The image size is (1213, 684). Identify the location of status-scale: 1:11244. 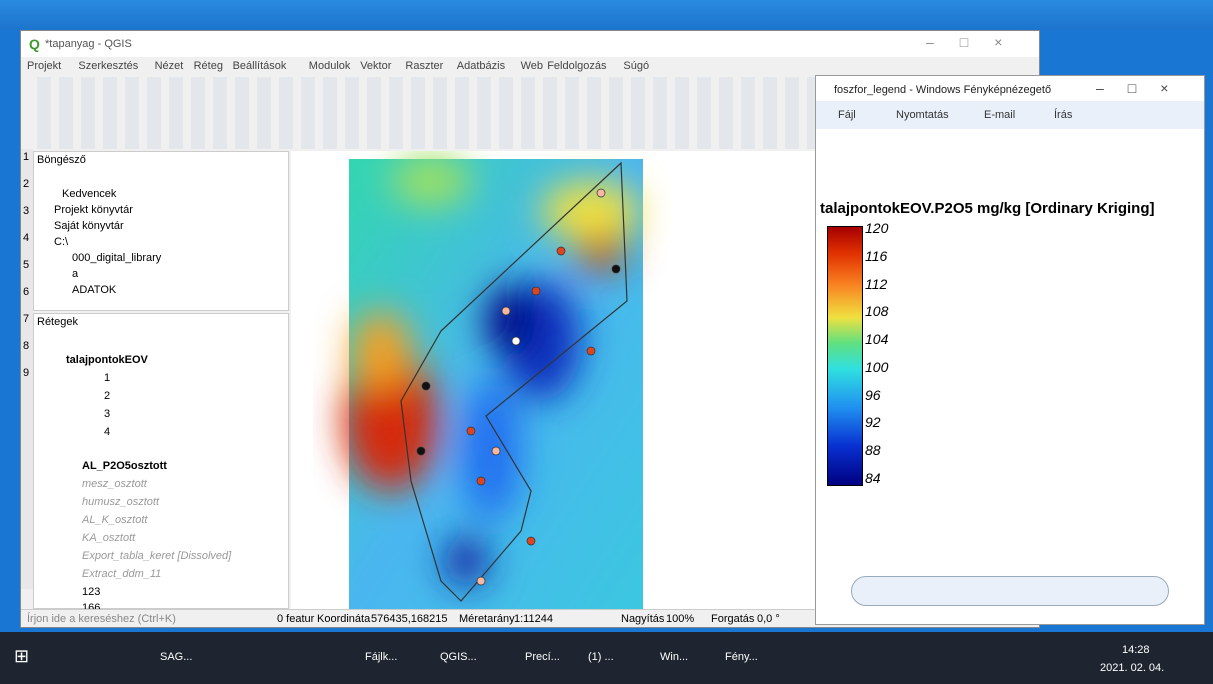
(533, 619).